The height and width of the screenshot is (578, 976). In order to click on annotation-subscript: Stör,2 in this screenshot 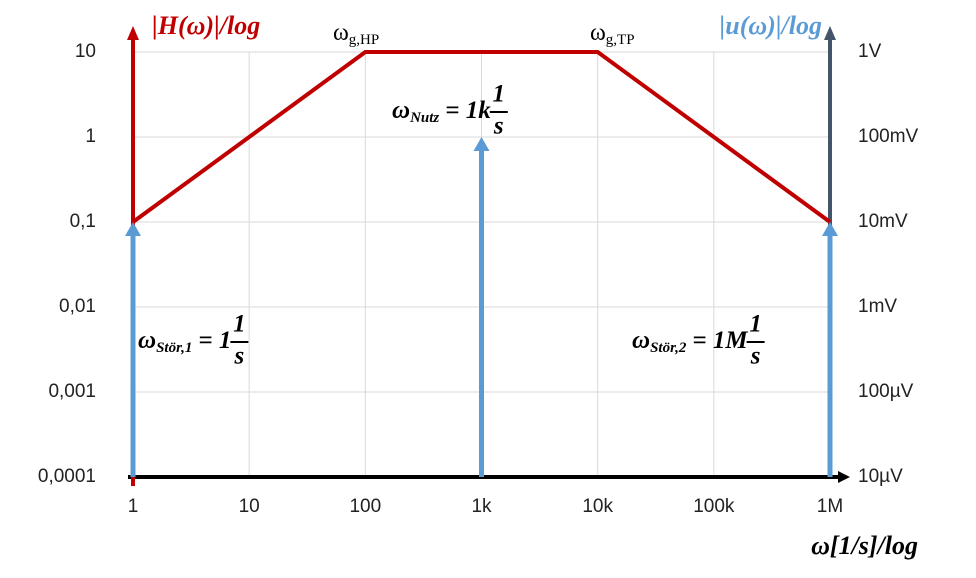, I will do `click(668, 348)`.